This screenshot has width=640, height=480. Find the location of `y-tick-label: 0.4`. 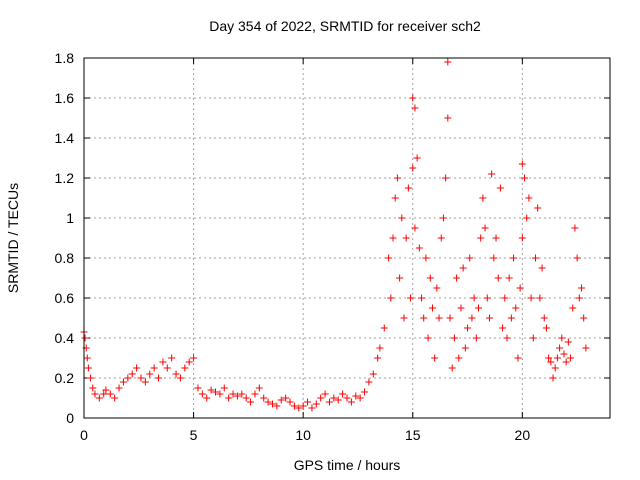

y-tick-label: 0.4 is located at coordinates (65, 338).